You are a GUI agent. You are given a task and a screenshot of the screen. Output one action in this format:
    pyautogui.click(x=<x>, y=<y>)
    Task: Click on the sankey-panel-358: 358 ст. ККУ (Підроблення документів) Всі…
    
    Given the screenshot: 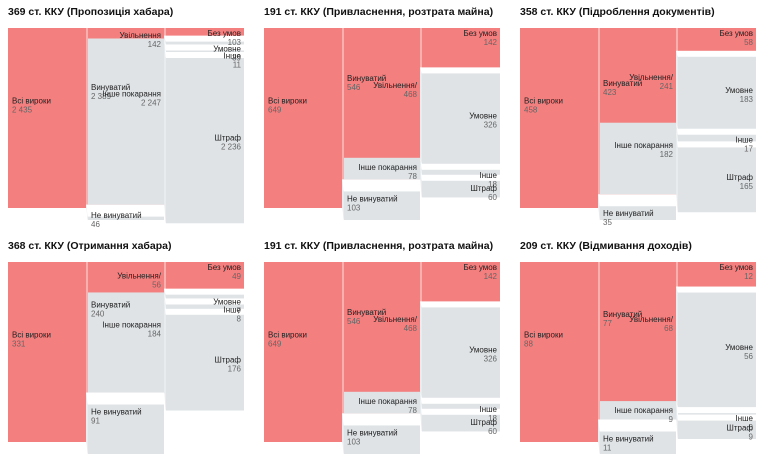 What is the action you would take?
    pyautogui.click(x=641, y=119)
    